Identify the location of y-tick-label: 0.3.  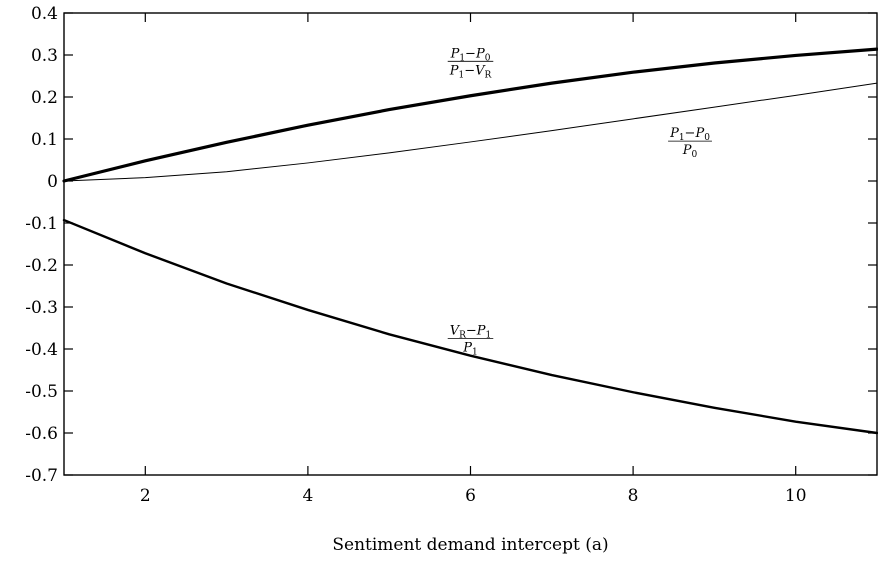
(44, 56).